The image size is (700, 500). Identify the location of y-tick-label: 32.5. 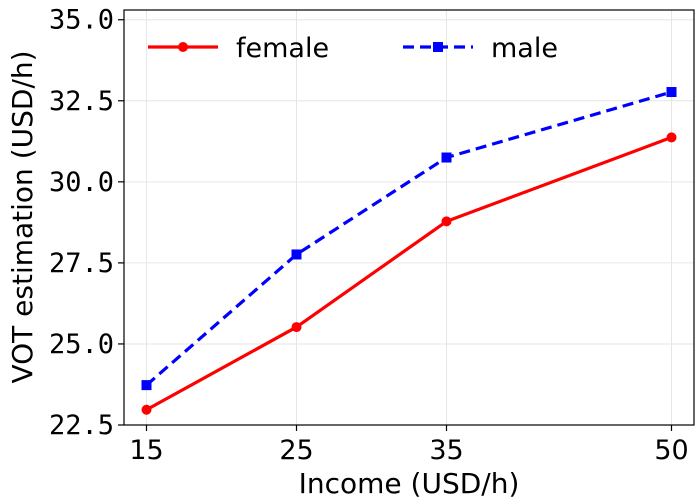
(81, 101).